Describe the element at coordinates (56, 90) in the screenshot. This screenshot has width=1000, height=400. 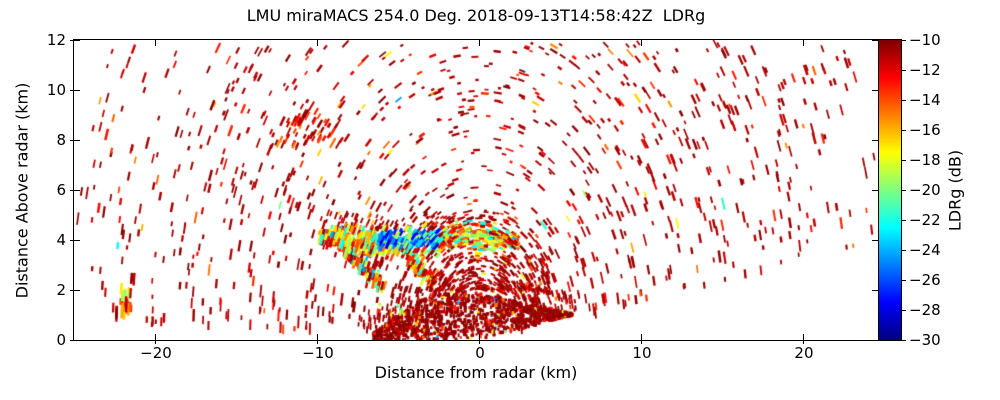
I see `y-tick-label: 10` at that location.